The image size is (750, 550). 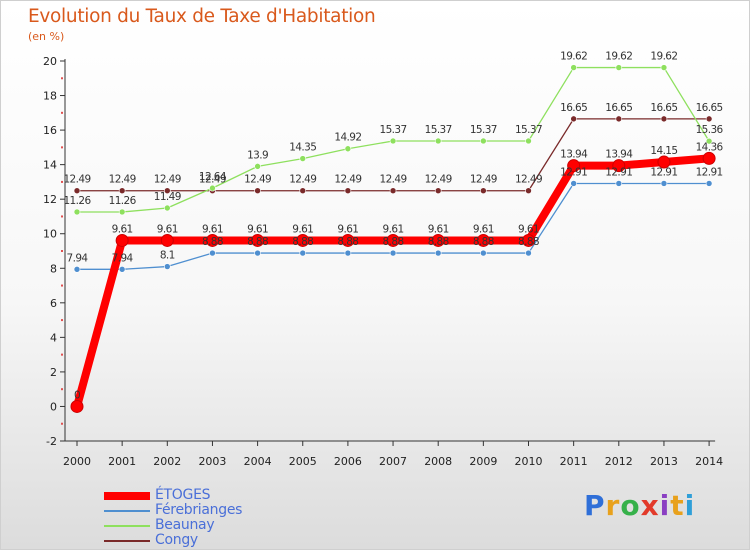 What do you see at coordinates (630, 505) in the screenshot?
I see `logo-letter: o` at bounding box center [630, 505].